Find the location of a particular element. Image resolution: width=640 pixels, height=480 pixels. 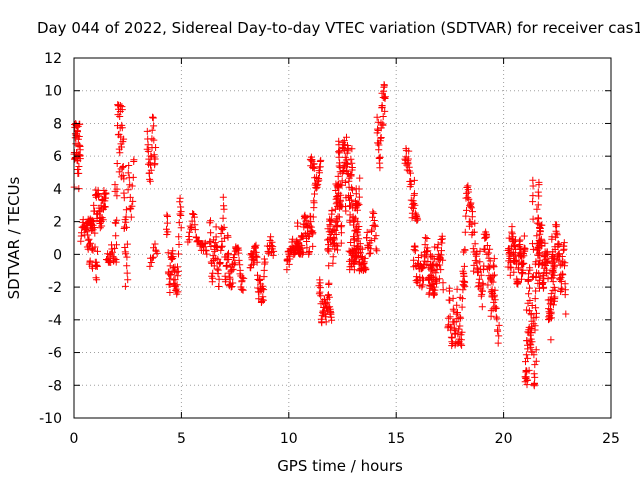

y-tick-label: -10 is located at coordinates (50, 419).